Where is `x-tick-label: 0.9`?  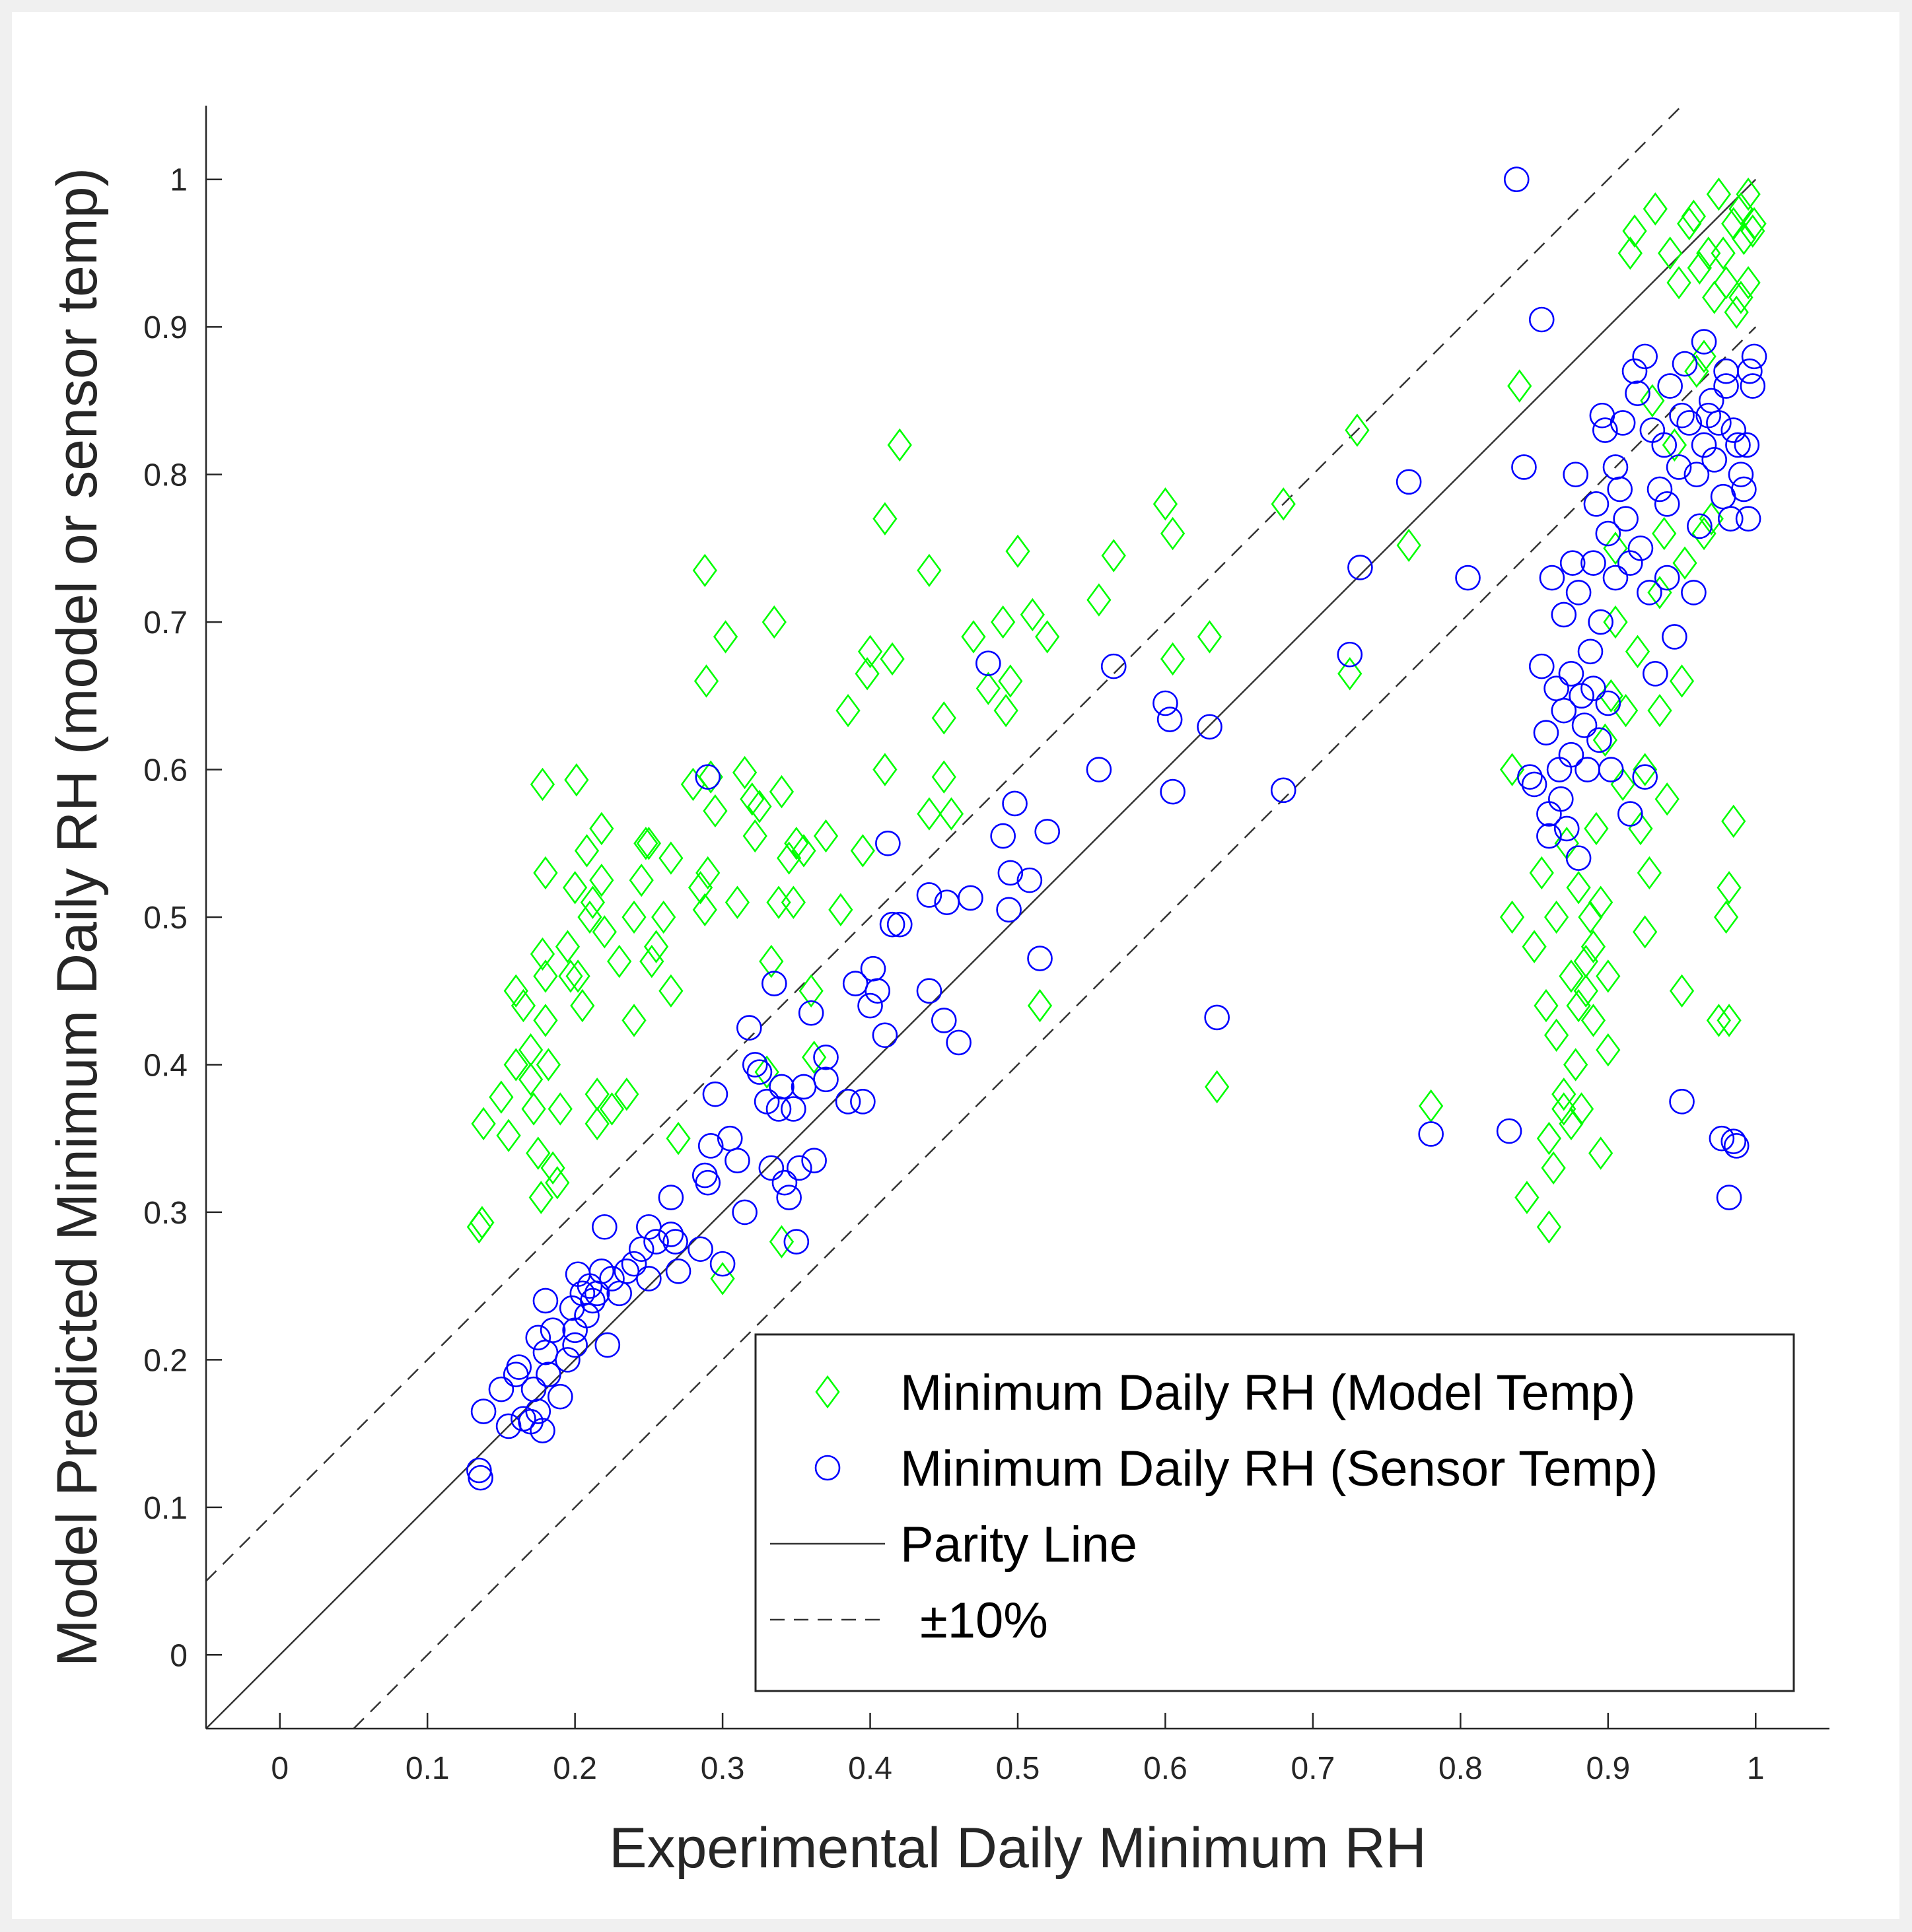 x-tick-label: 0.9 is located at coordinates (1608, 1769).